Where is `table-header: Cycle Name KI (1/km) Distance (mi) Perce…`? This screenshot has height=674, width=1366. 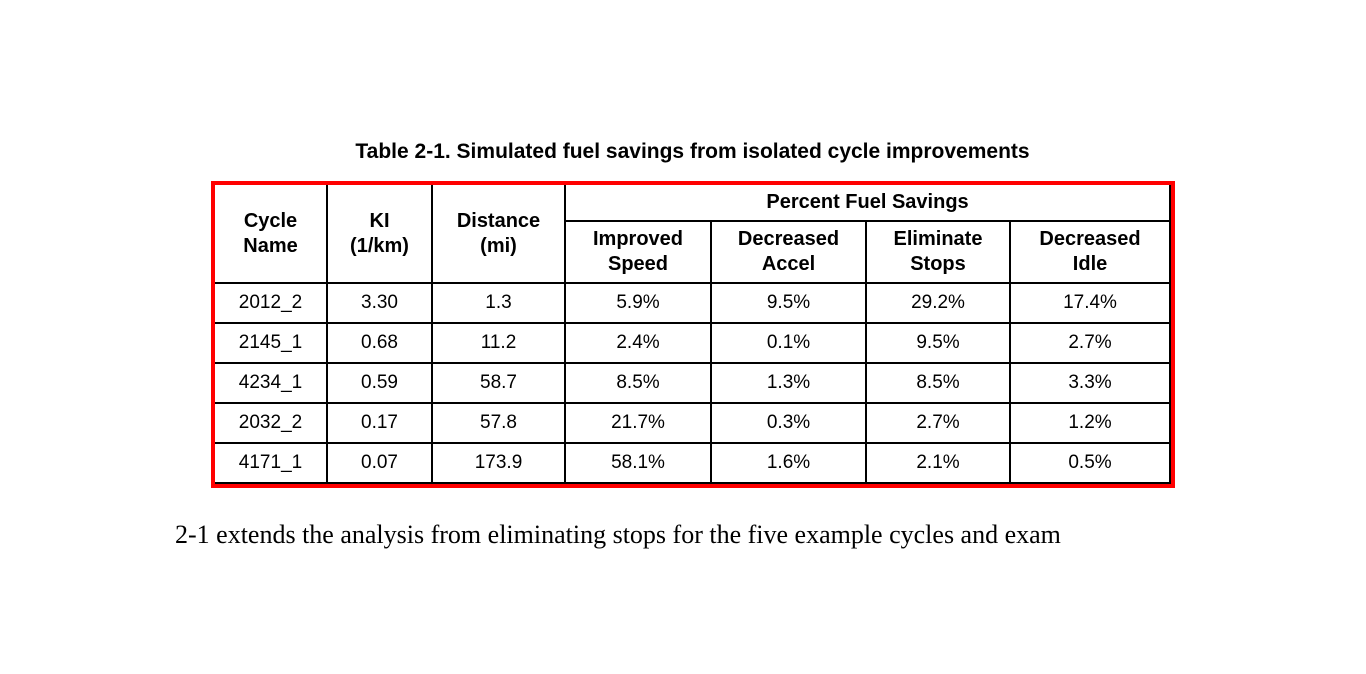
table-header: Cycle Name KI (1/km) Distance (mi) Perce… is located at coordinates (693, 234).